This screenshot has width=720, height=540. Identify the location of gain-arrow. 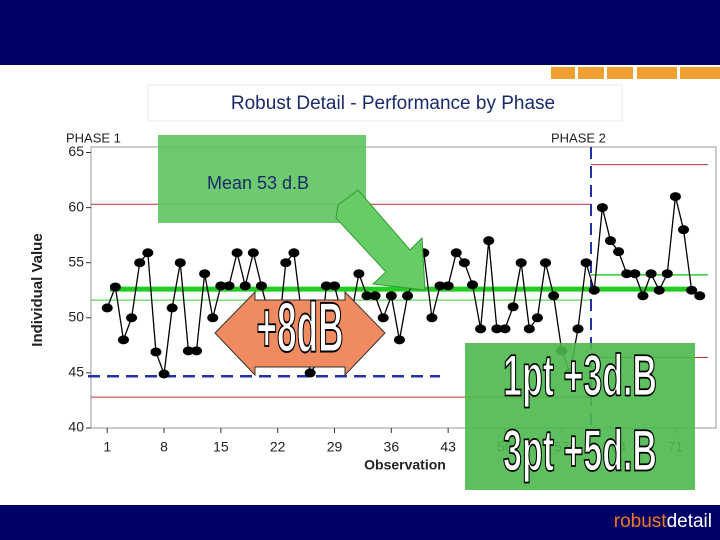
(300, 333).